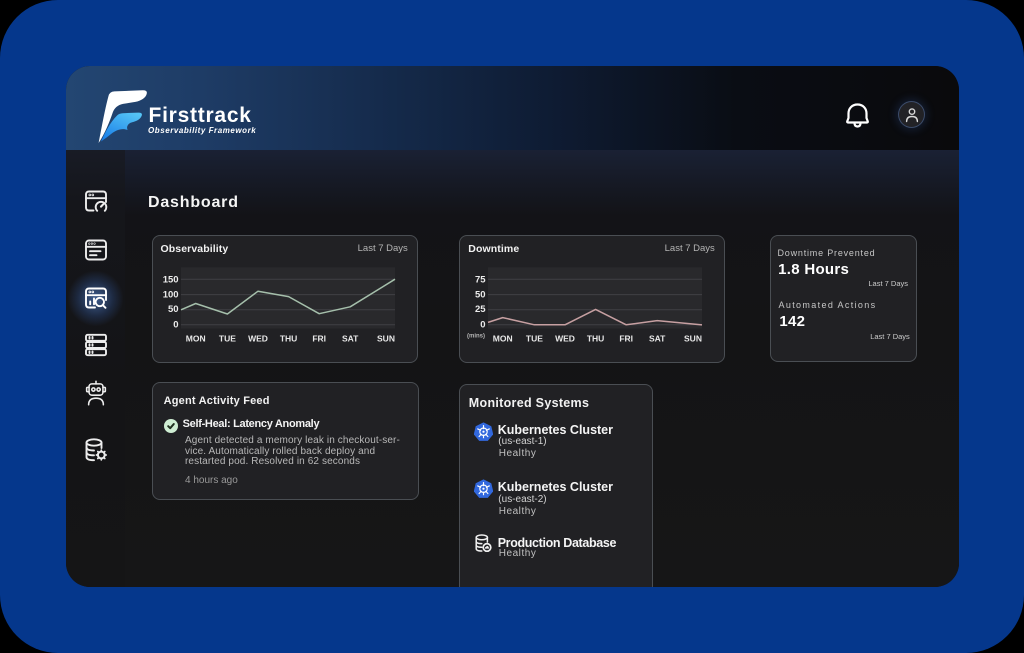  Describe the element at coordinates (171, 294) in the screenshot. I see `svg-text: 100` at that location.